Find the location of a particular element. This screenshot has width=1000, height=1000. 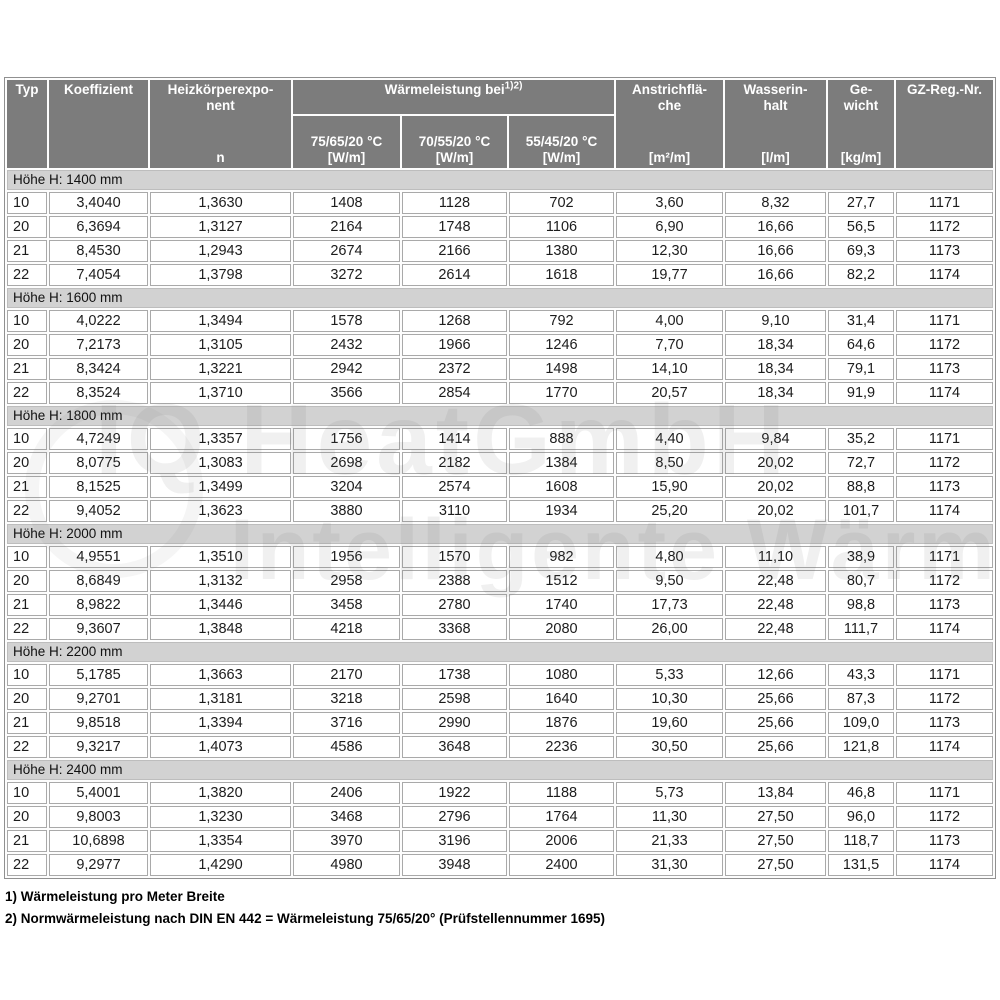

table-cell: 1380 is located at coordinates (561, 251).